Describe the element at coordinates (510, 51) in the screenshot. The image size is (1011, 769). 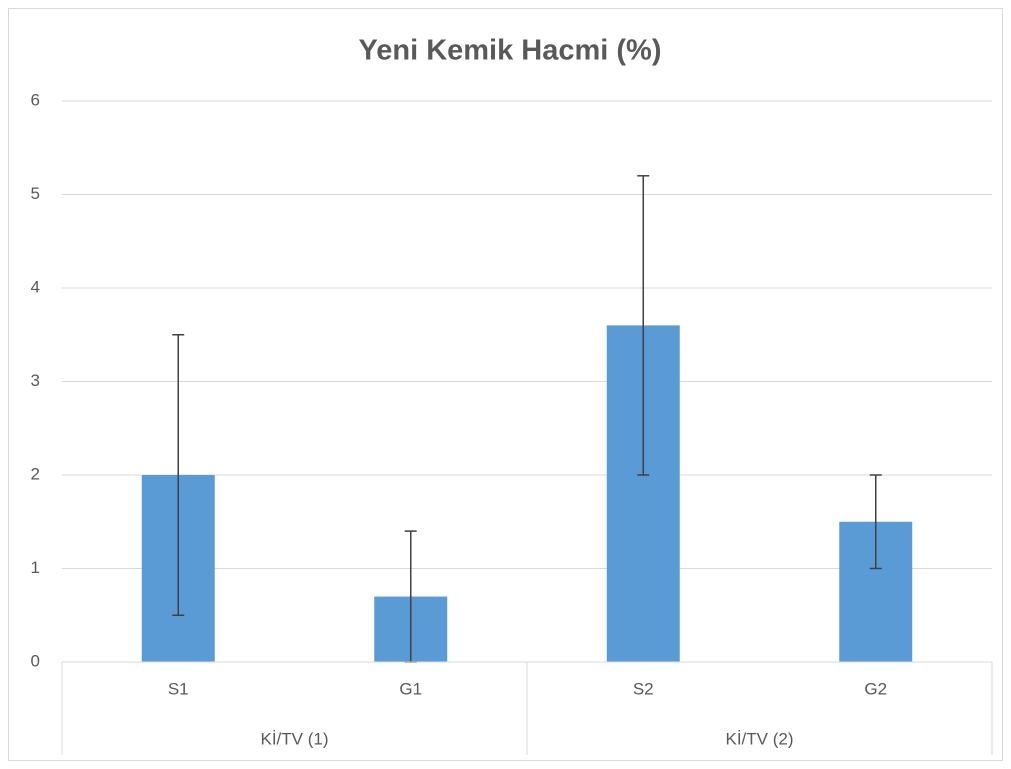
I see `chart-title: Yeni Kemik Hacmi (%)` at that location.